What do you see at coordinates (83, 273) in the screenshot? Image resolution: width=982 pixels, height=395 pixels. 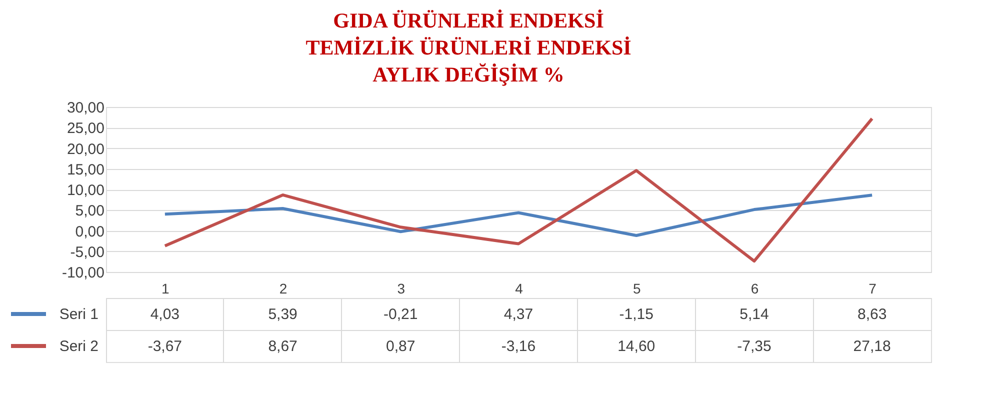 I see `y-tick-label: -10,00` at bounding box center [83, 273].